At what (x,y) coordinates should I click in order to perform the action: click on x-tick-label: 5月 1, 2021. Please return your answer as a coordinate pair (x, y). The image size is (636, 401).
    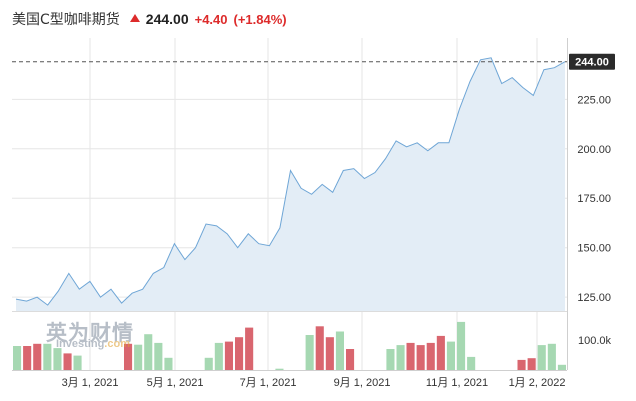
    Looking at the image, I should click on (175, 383).